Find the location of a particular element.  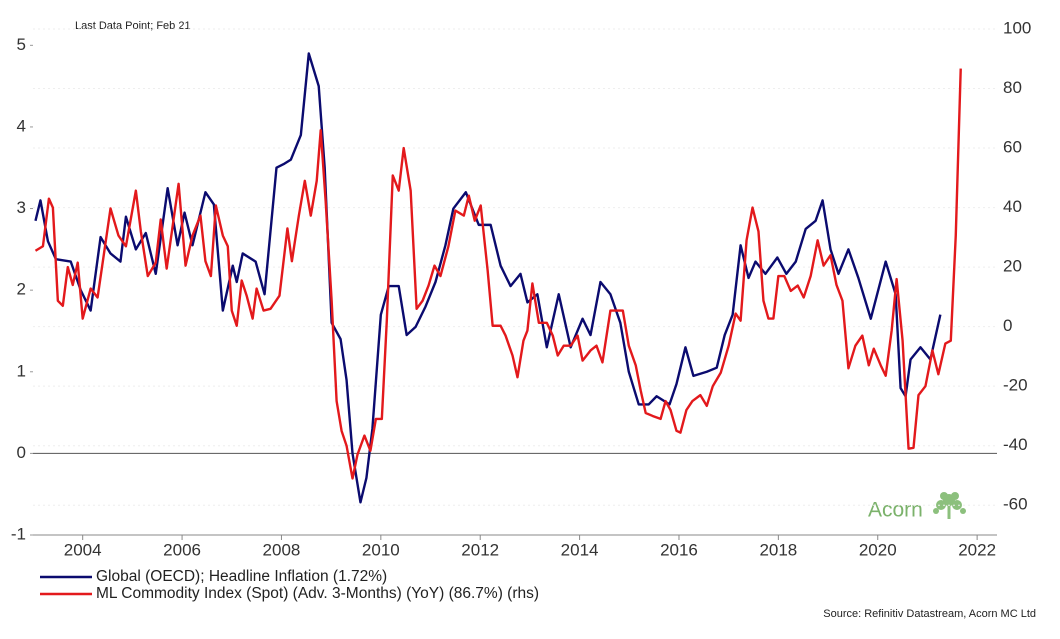

x-tick-label: 2004 is located at coordinates (83, 549).